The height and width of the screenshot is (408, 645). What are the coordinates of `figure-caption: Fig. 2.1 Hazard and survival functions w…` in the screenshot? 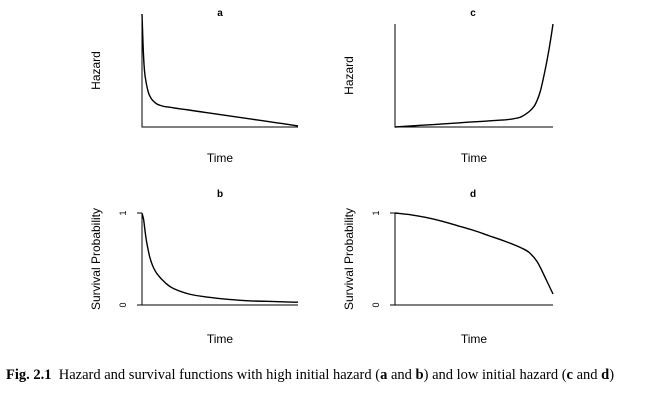 It's located at (322, 375).